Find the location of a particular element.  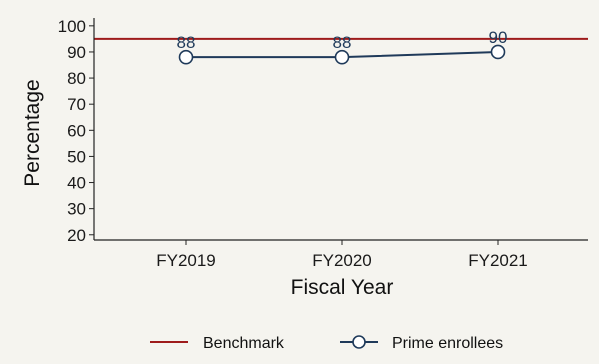

legend: Benchmark Prime enrollees is located at coordinates (326, 343).